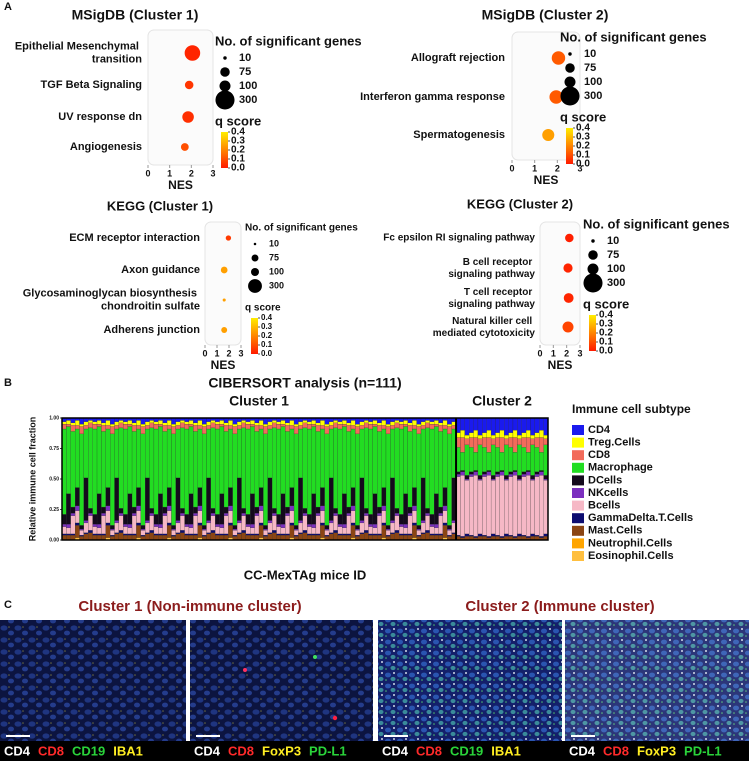 The height and width of the screenshot is (761, 749). I want to click on size-legend-label: 300, so click(248, 100).